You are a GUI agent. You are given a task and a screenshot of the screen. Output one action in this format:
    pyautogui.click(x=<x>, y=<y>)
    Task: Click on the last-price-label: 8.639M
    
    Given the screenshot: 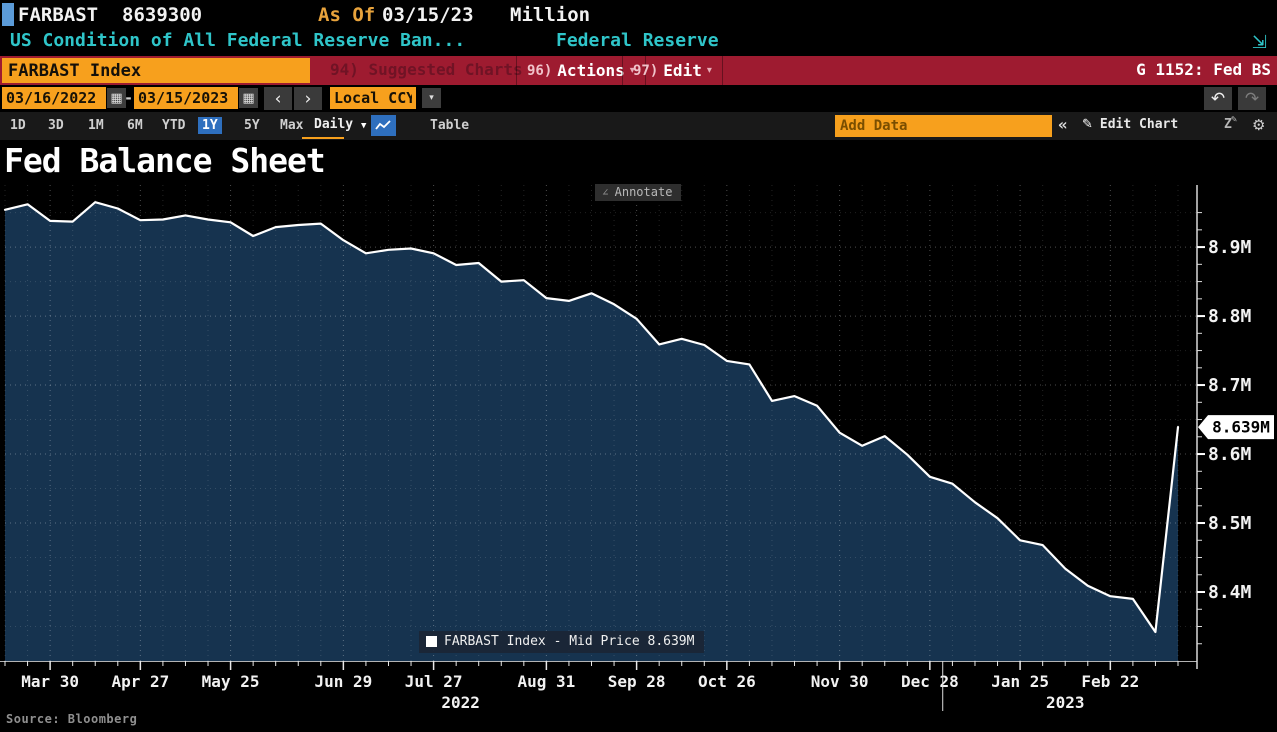 What is the action you would take?
    pyautogui.click(x=1241, y=427)
    